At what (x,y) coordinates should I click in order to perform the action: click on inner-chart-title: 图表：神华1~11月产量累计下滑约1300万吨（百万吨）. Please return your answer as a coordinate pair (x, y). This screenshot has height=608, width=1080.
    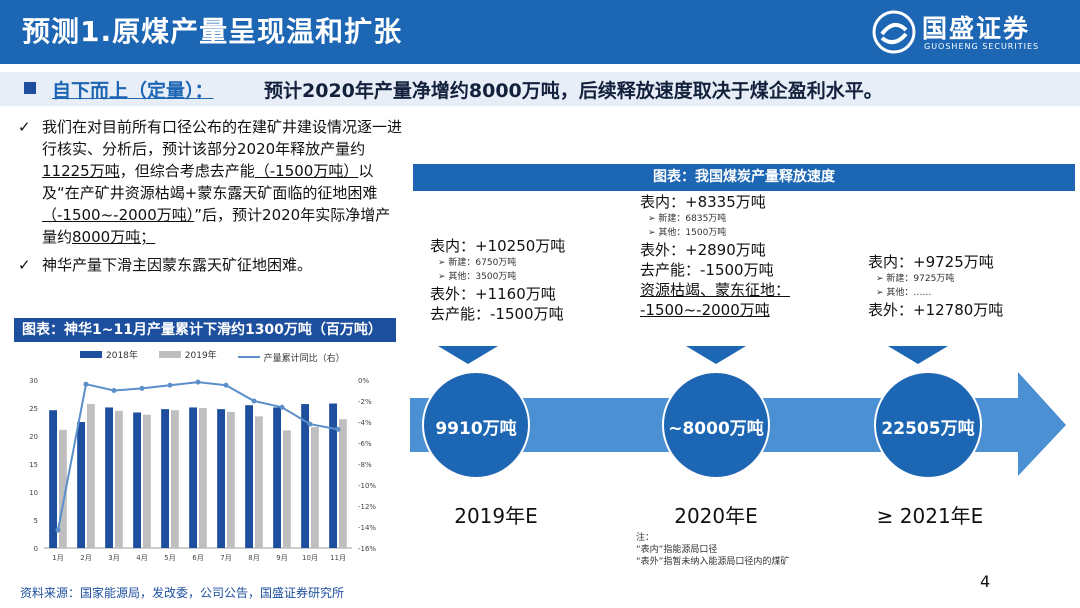
    Looking at the image, I should click on (205, 330).